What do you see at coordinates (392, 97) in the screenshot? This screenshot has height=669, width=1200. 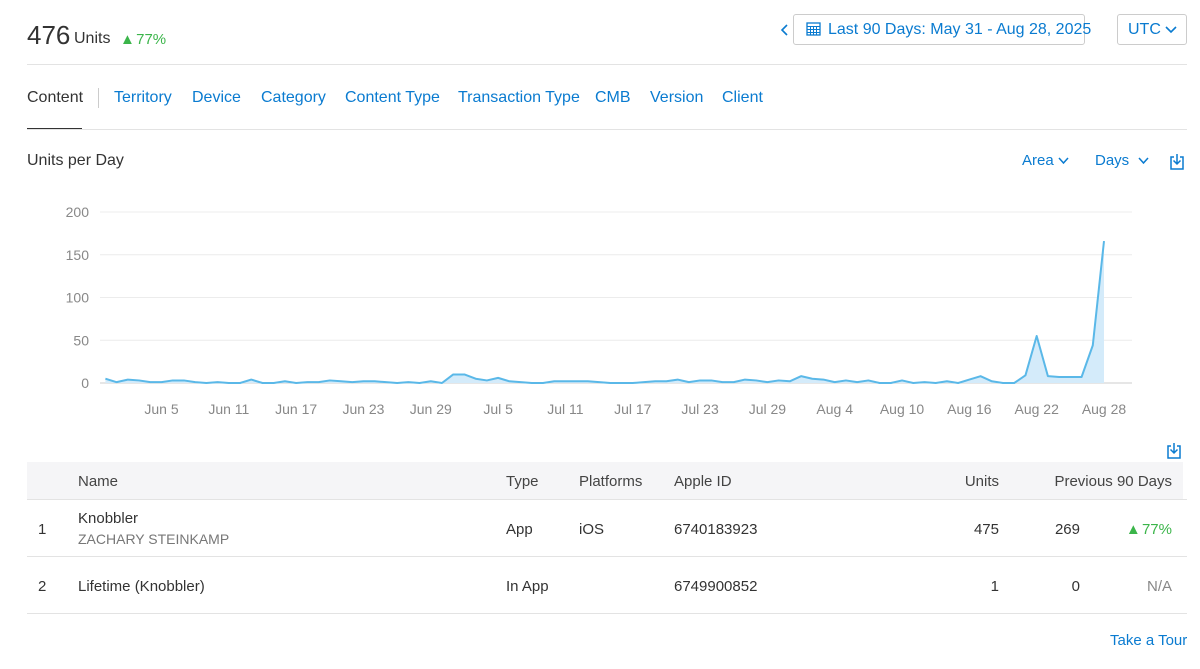 I see `tab: Content Type` at bounding box center [392, 97].